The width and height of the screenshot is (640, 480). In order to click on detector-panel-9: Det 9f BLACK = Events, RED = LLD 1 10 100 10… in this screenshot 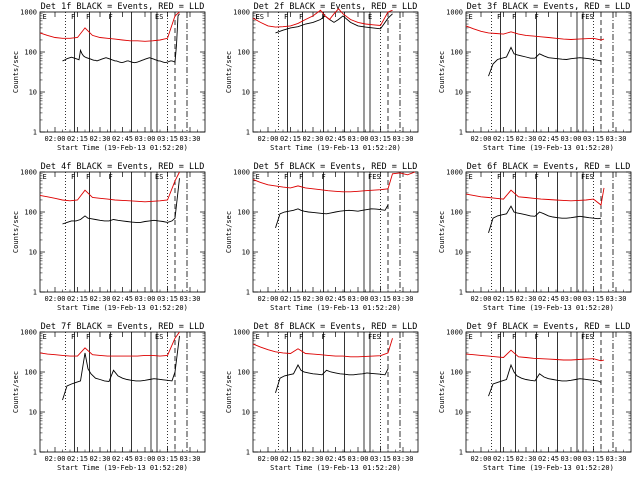, I will do `click(532, 400)`.